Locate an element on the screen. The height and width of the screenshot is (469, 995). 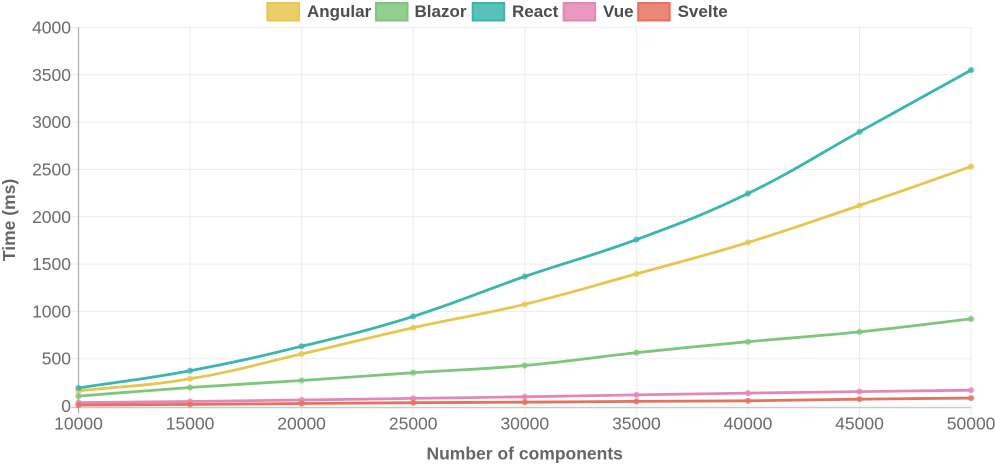
svg-text: 3000 is located at coordinates (51, 122).